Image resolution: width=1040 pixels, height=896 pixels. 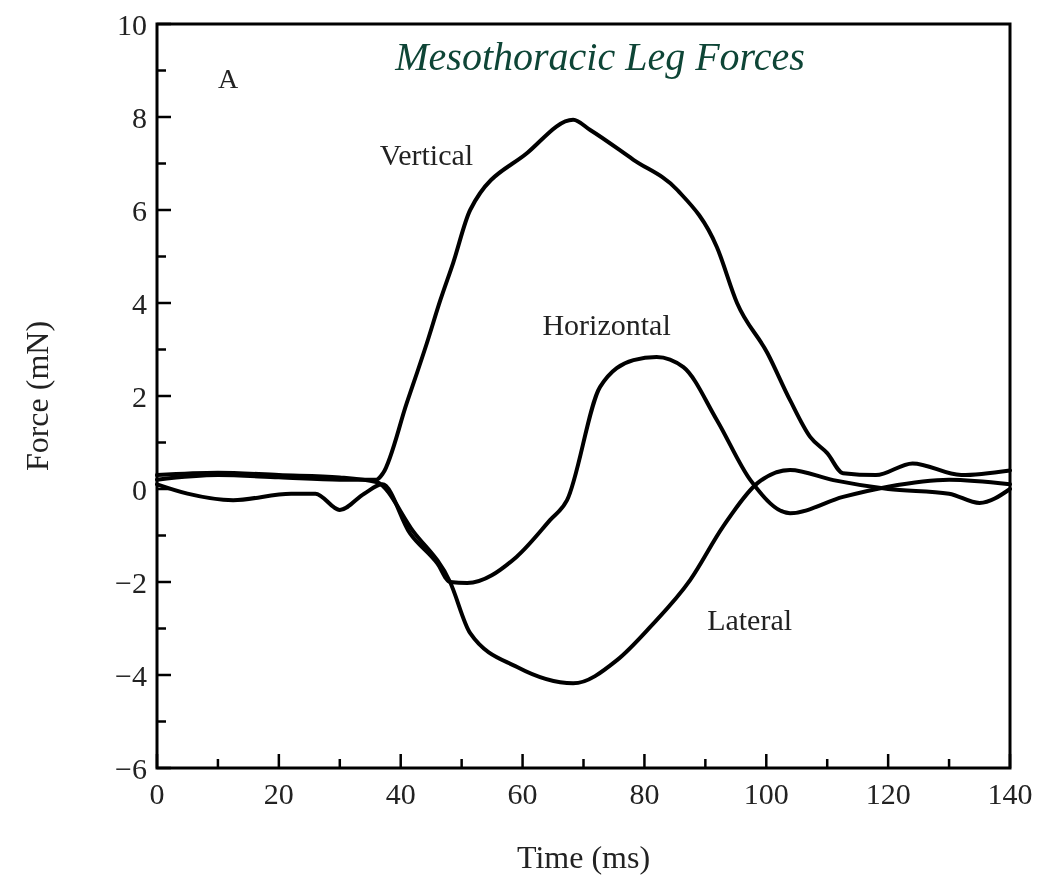 I want to click on y-axis-title: Force (mN), so click(x=37, y=396).